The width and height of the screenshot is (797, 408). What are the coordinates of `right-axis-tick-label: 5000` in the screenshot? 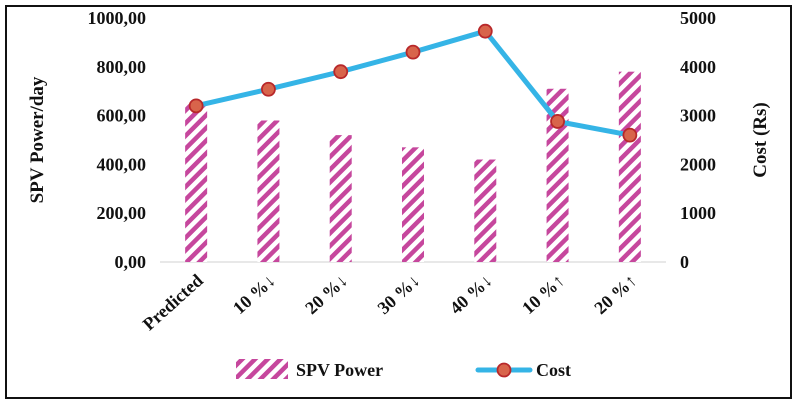 It's located at (698, 18).